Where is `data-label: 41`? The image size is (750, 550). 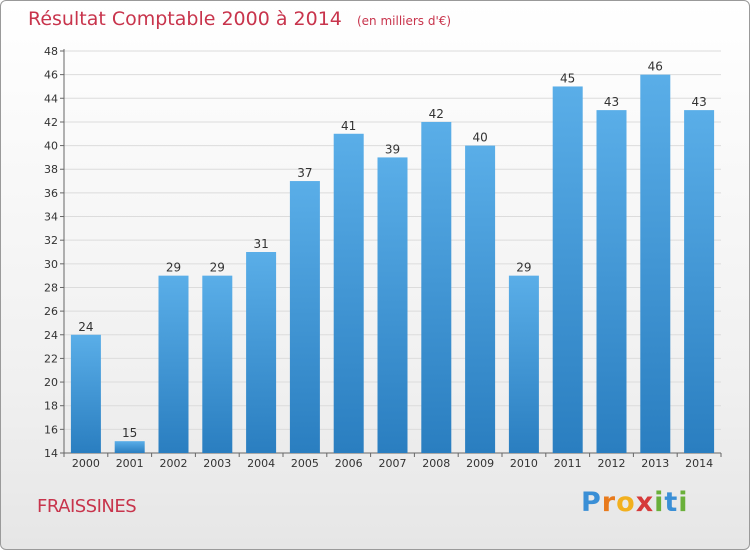
data-label: 41 is located at coordinates (348, 126).